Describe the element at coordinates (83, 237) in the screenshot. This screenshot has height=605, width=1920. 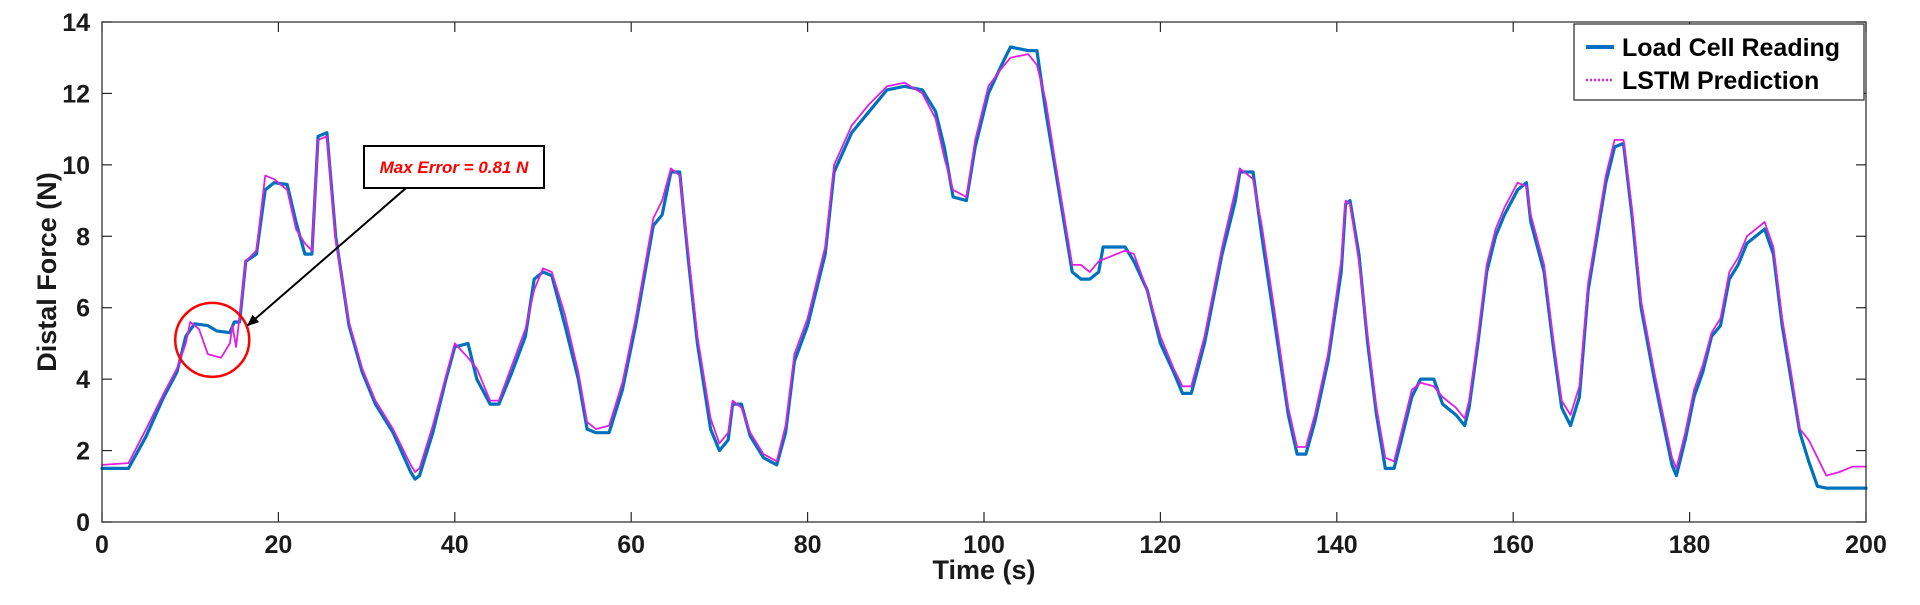
I see `y-tick-label: 8` at that location.